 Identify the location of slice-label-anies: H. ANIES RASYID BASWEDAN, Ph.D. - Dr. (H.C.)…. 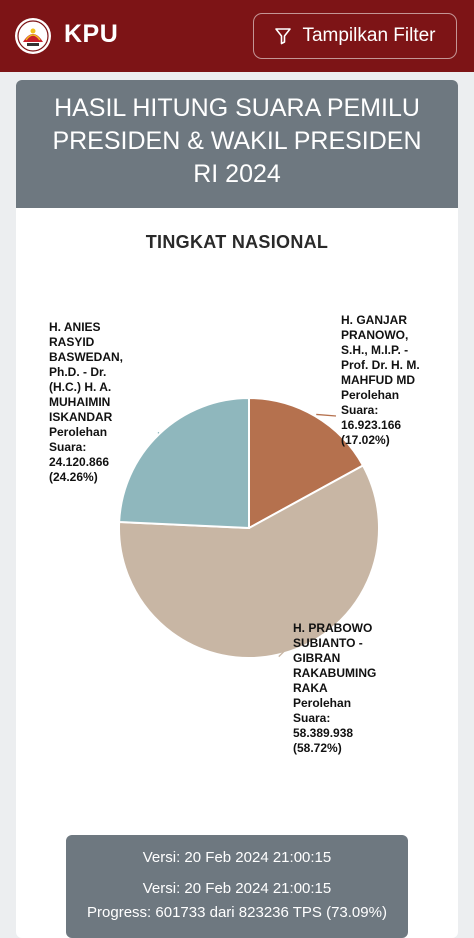
(86, 402).